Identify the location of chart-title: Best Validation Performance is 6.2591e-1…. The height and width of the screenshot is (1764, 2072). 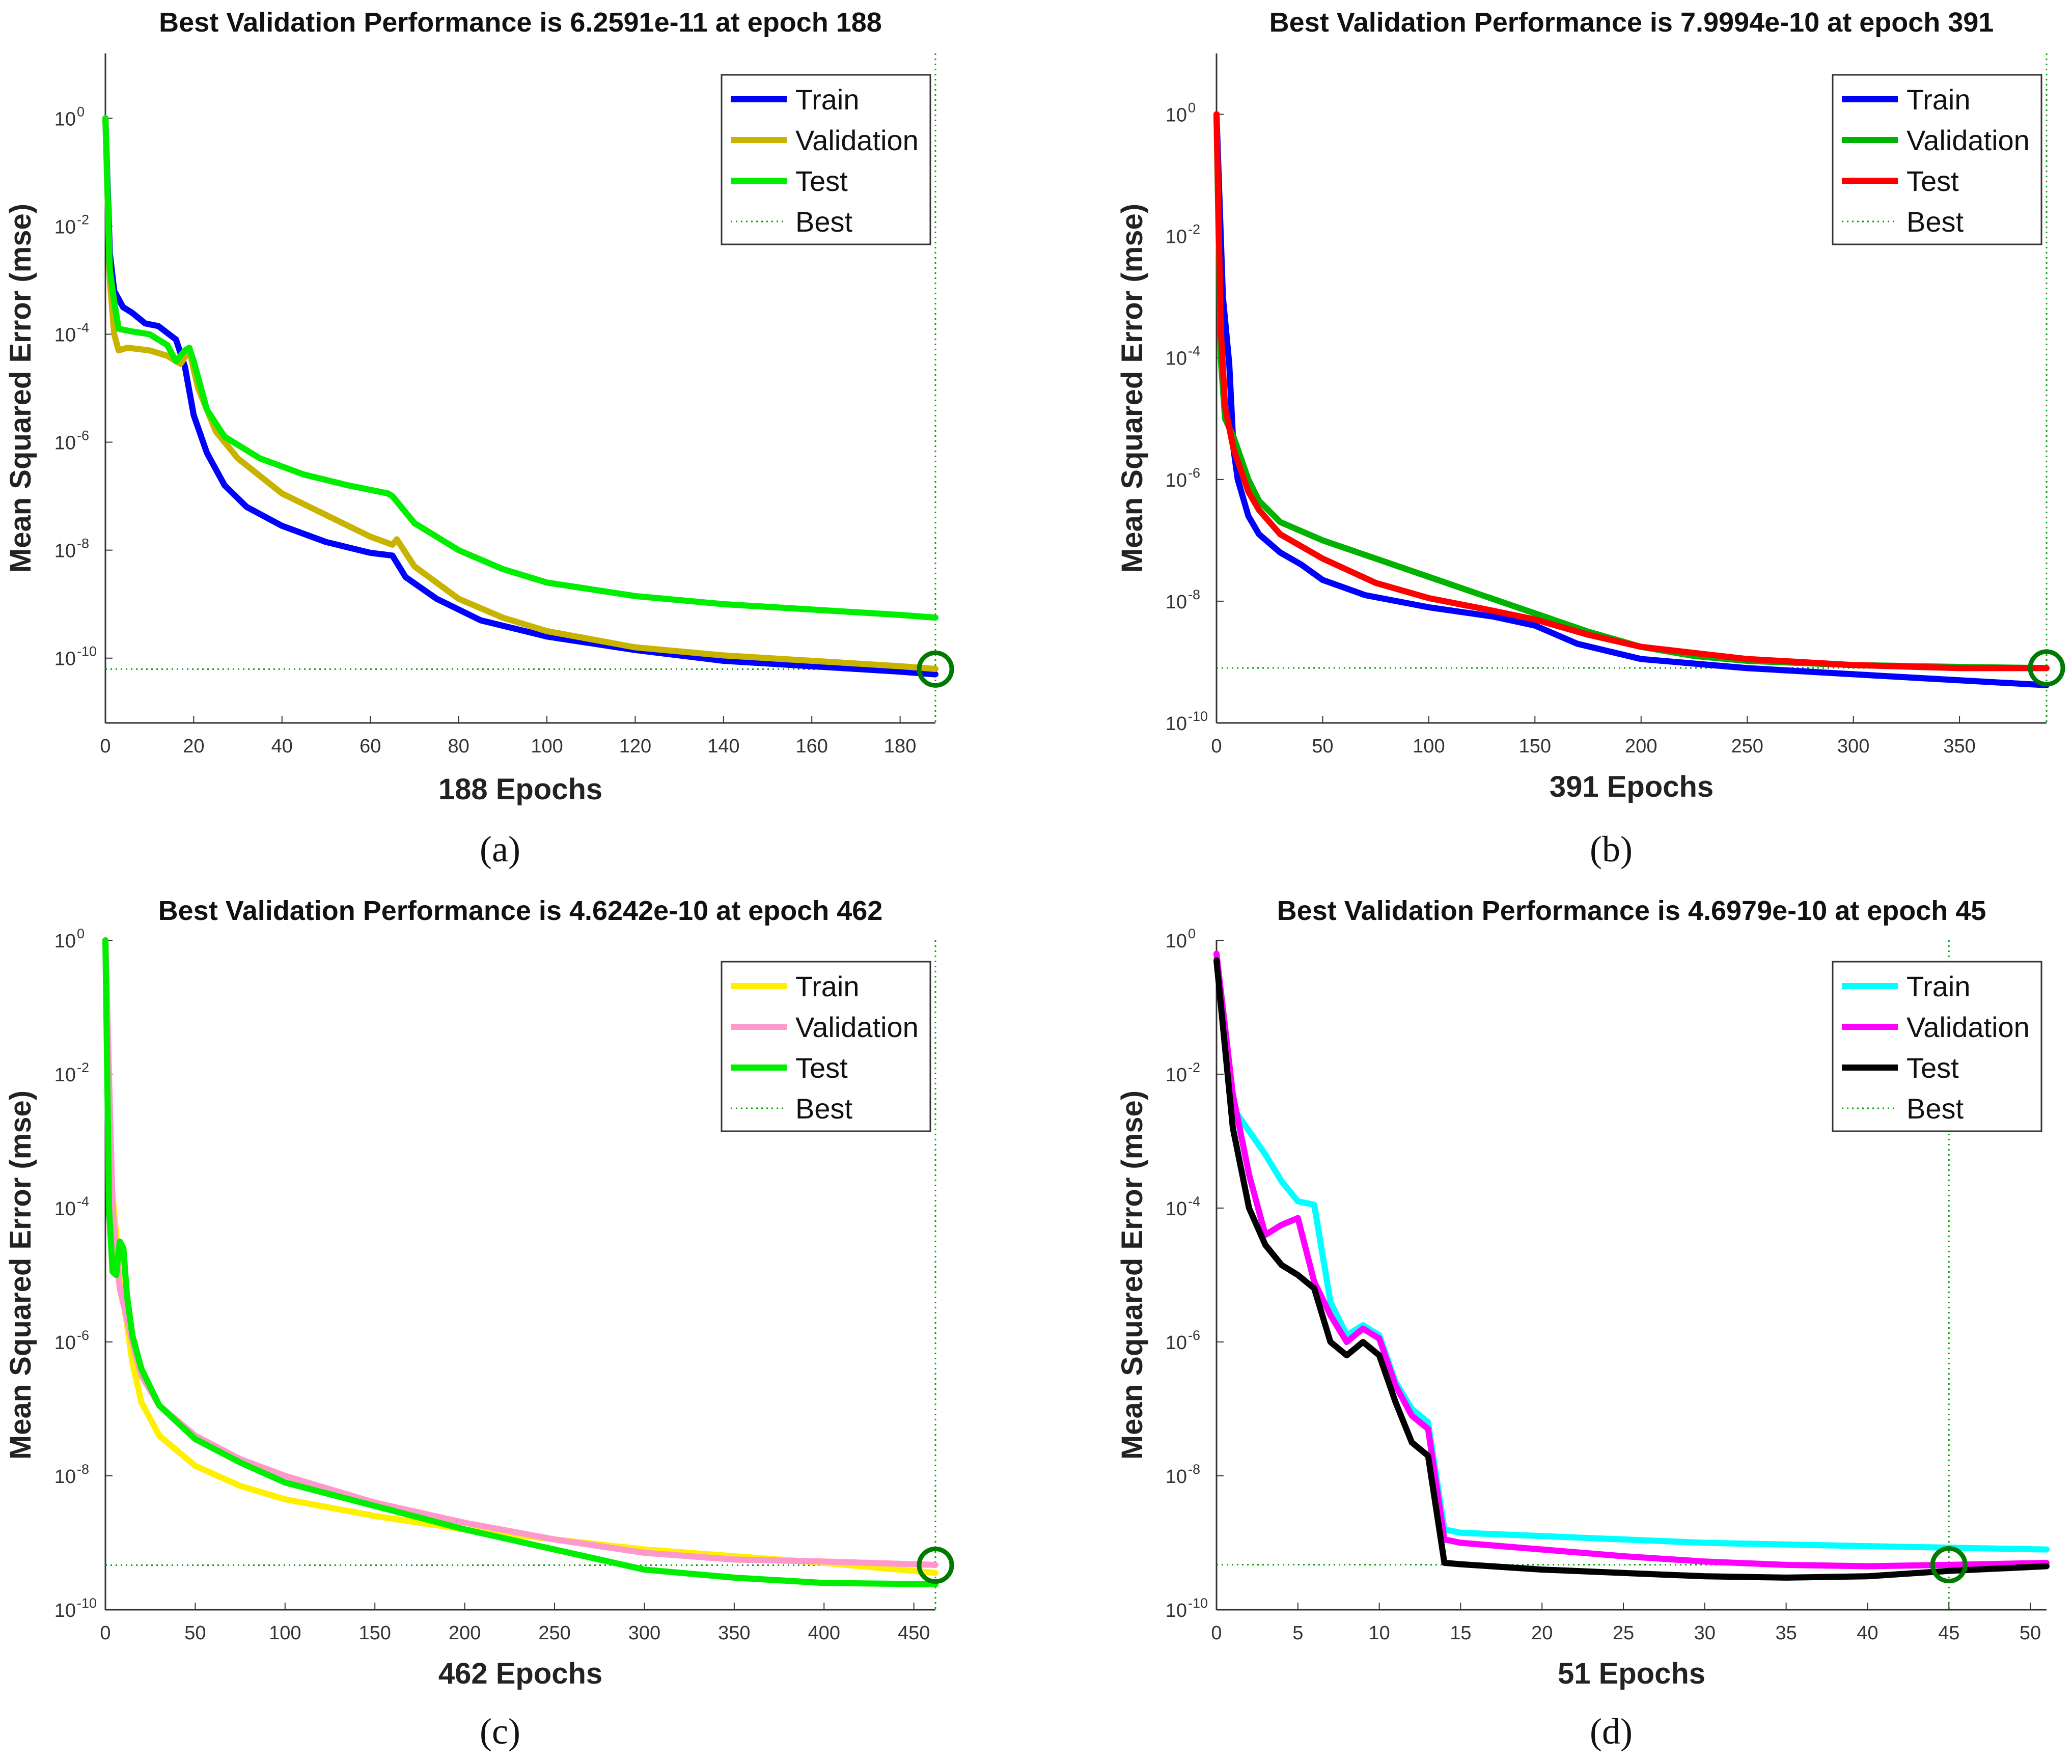
(521, 22).